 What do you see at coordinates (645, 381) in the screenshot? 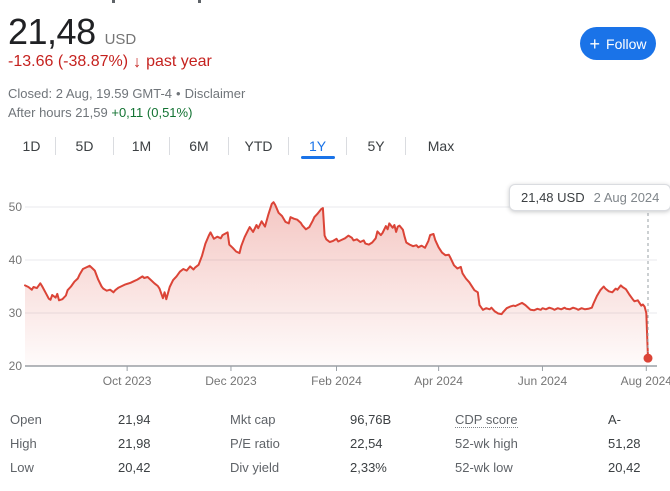
I see `svg-text: Aug 2024` at bounding box center [645, 381].